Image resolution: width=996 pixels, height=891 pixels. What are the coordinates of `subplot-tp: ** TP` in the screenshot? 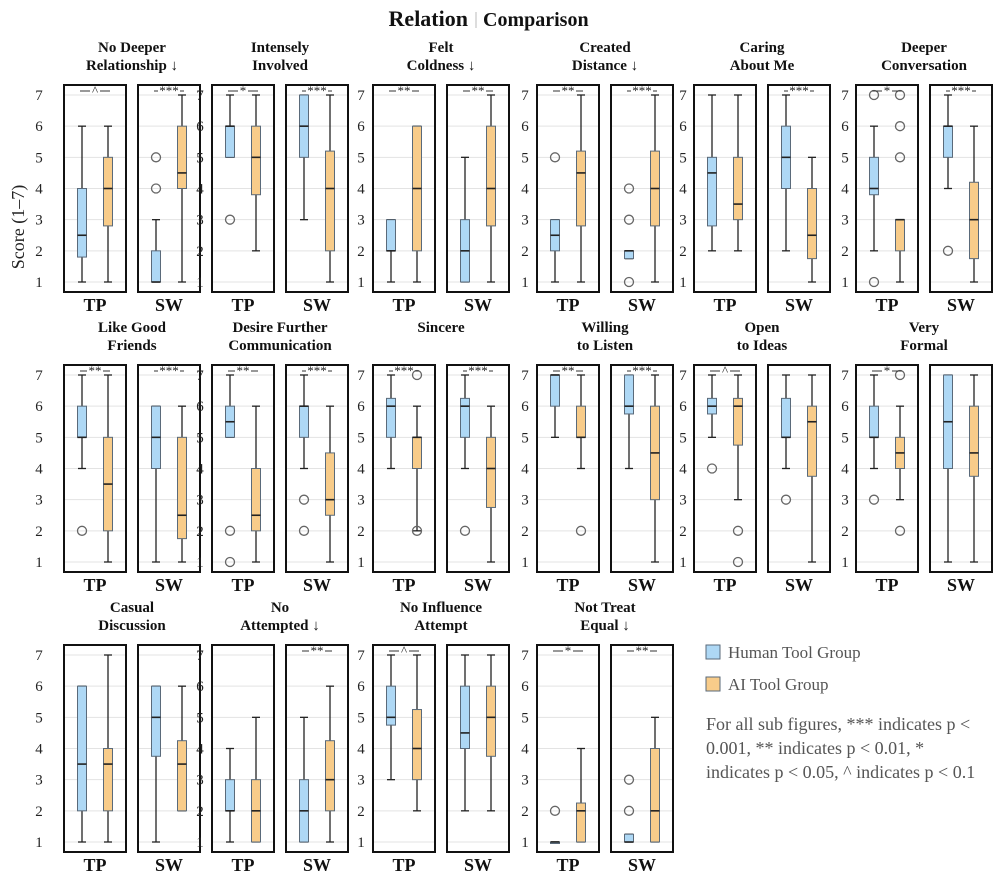 It's located at (243, 479).